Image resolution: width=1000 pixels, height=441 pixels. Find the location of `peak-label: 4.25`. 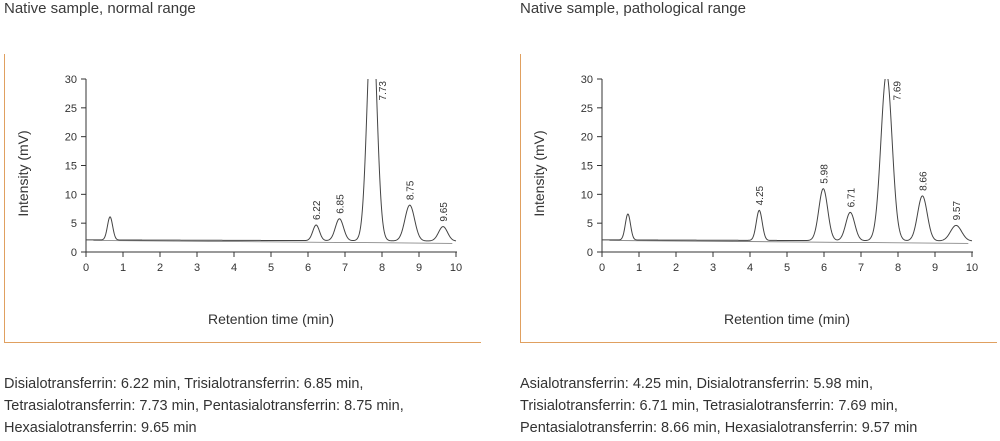

peak-label: 4.25 is located at coordinates (760, 195).